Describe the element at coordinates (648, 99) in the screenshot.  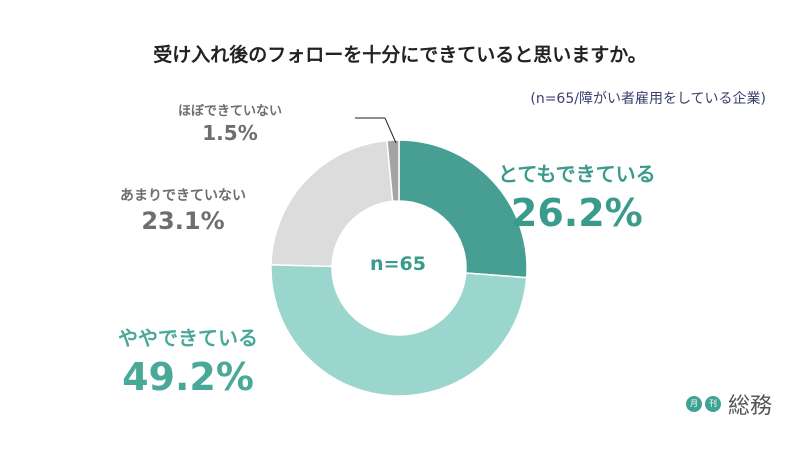
I see `chart-subtitle: (n=65/障がい者雇用をしている企業)` at that location.